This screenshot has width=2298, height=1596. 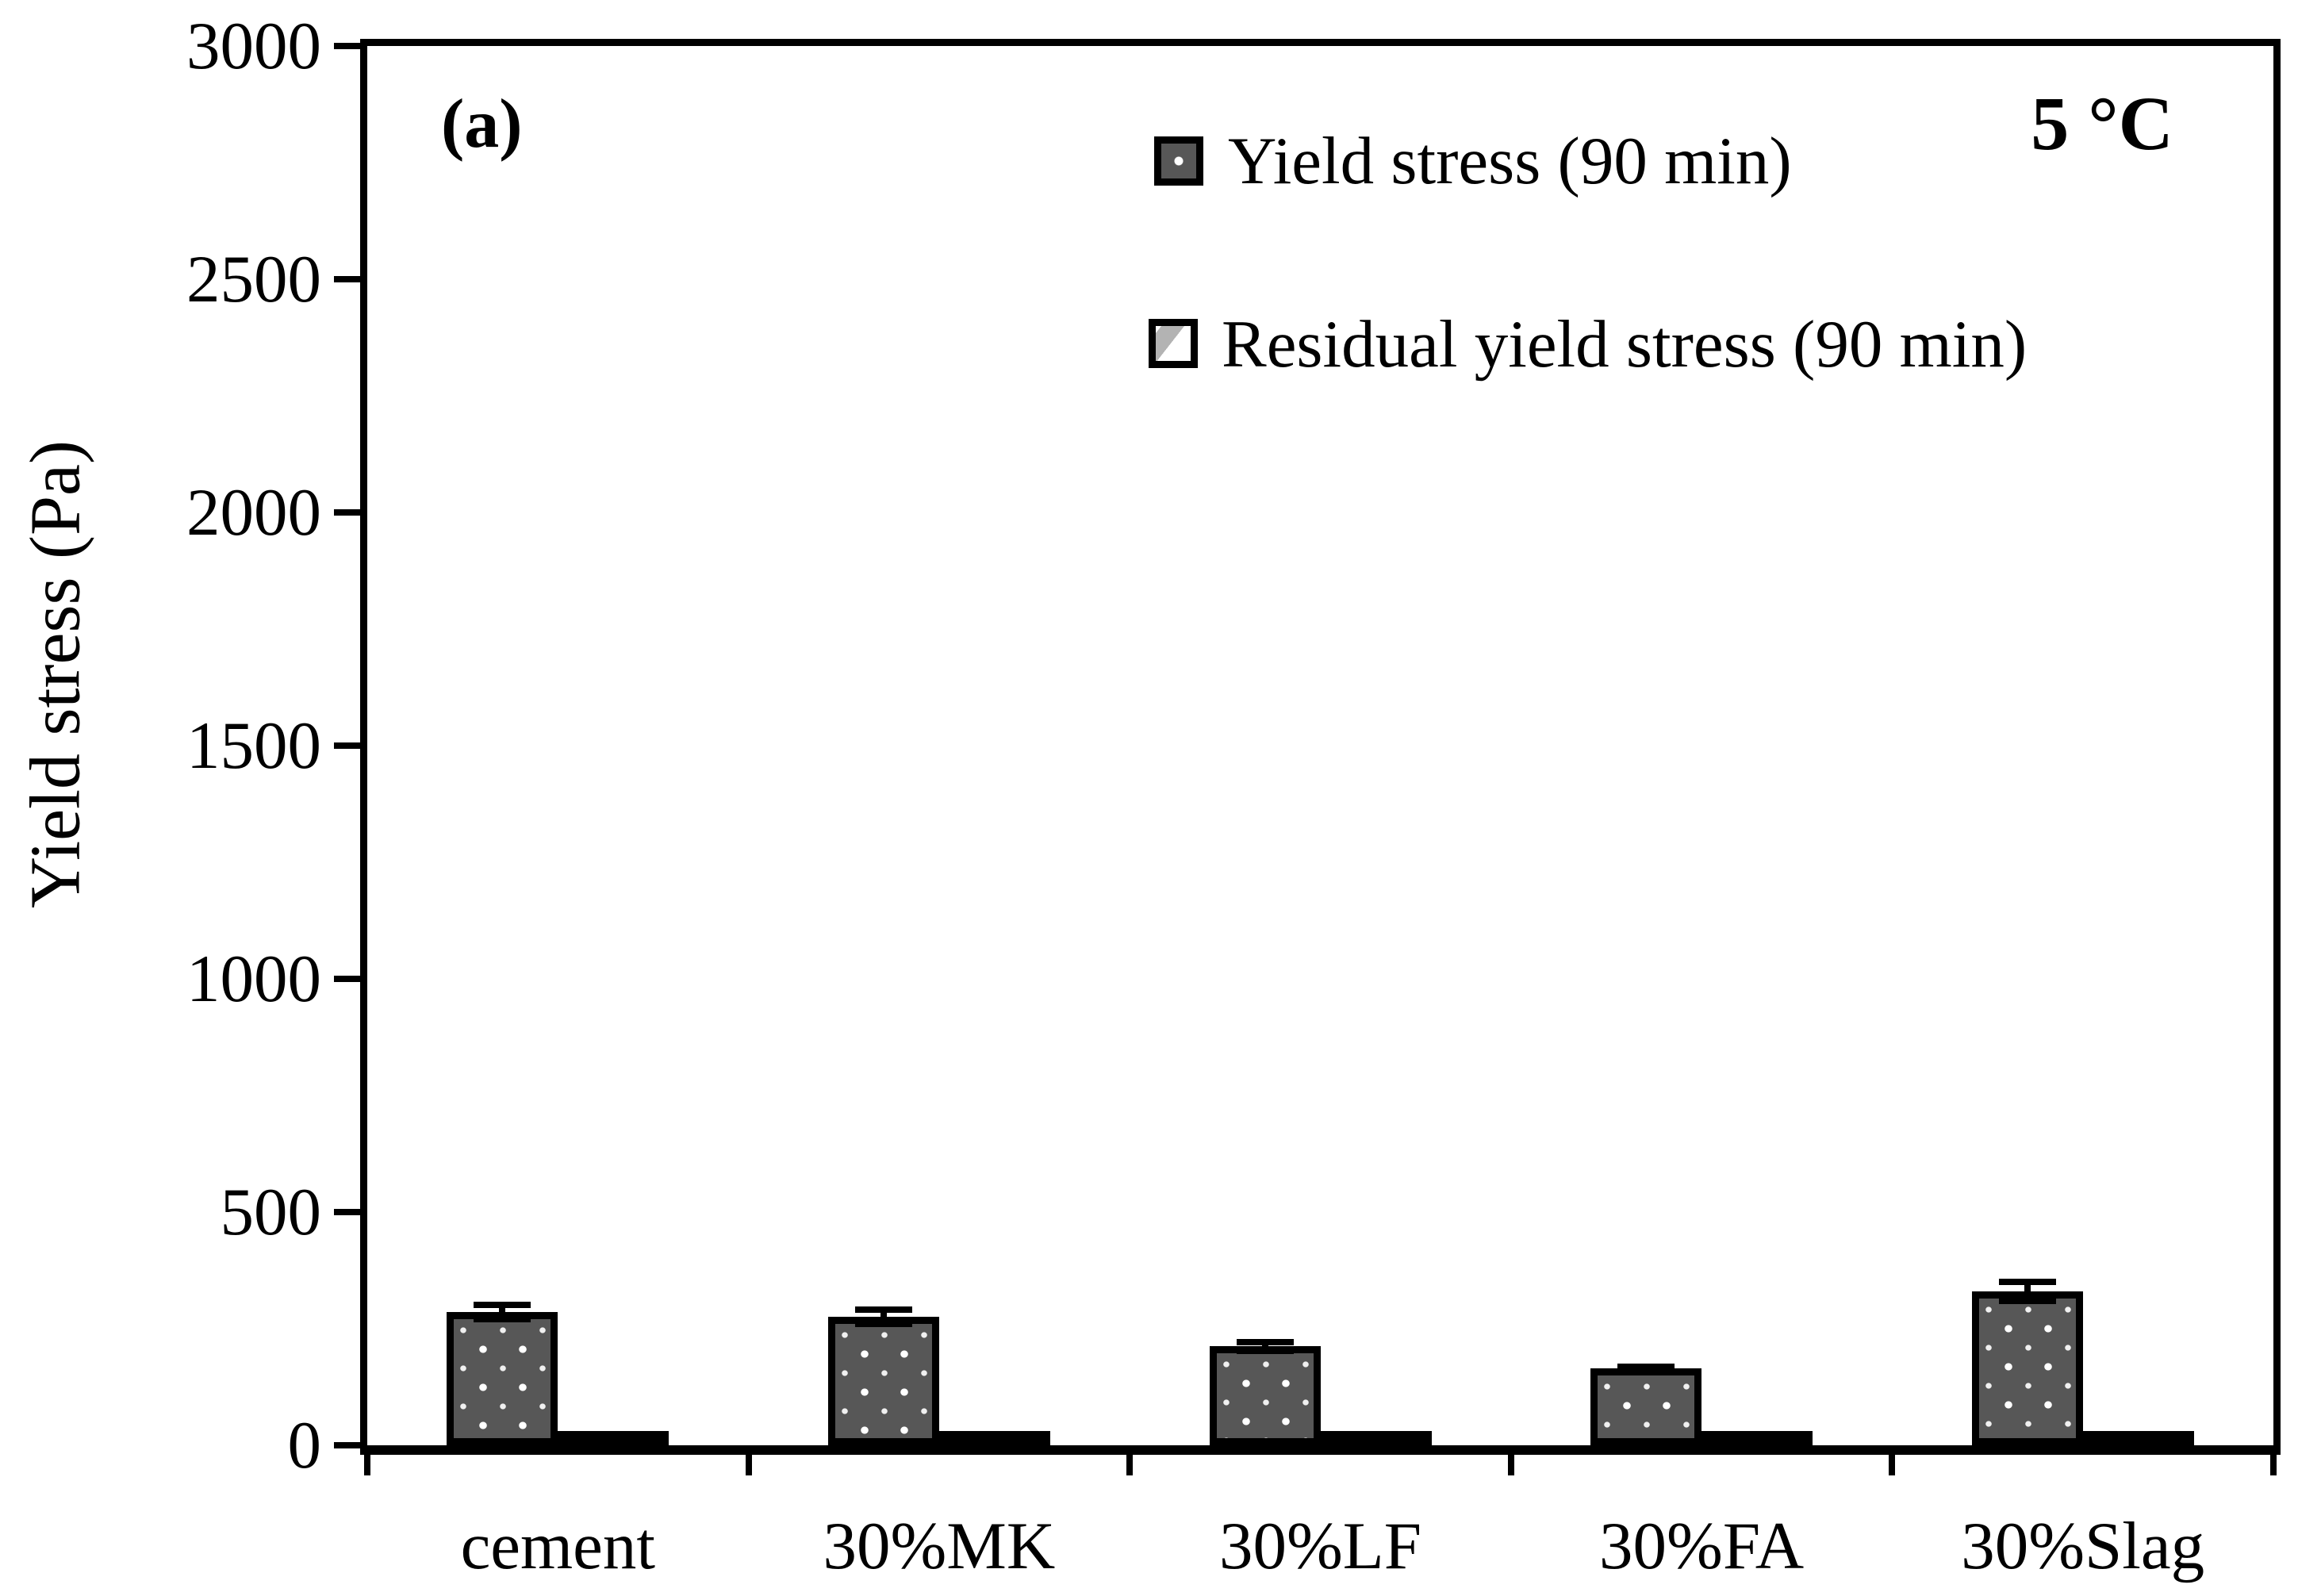 What do you see at coordinates (2028, 1291) in the screenshot?
I see `error-bar-line-30%Slag` at bounding box center [2028, 1291].